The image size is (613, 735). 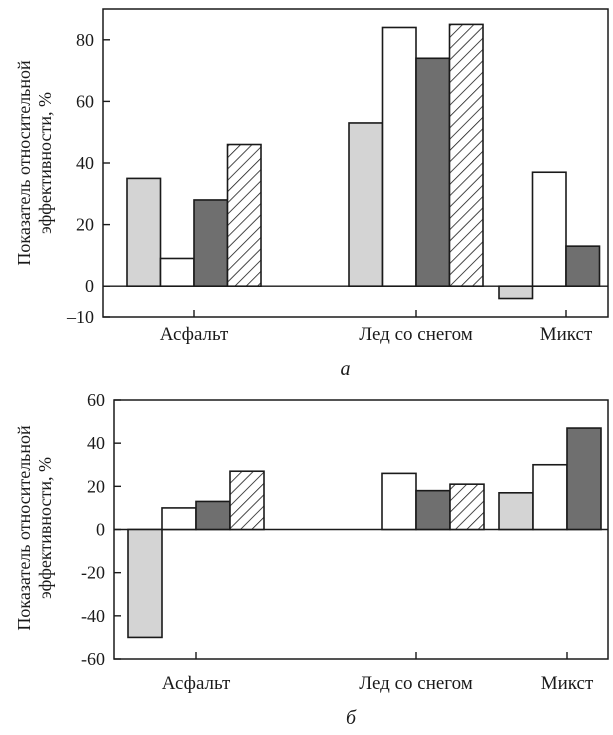 What do you see at coordinates (346, 369) in the screenshot?
I see `panel-label: а` at bounding box center [346, 369].